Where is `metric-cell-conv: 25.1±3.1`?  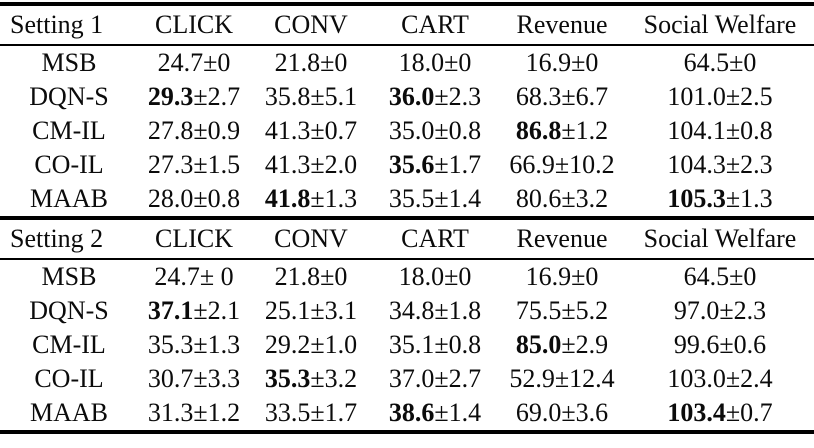
metric-cell-conv: 25.1±3.1 is located at coordinates (311, 311).